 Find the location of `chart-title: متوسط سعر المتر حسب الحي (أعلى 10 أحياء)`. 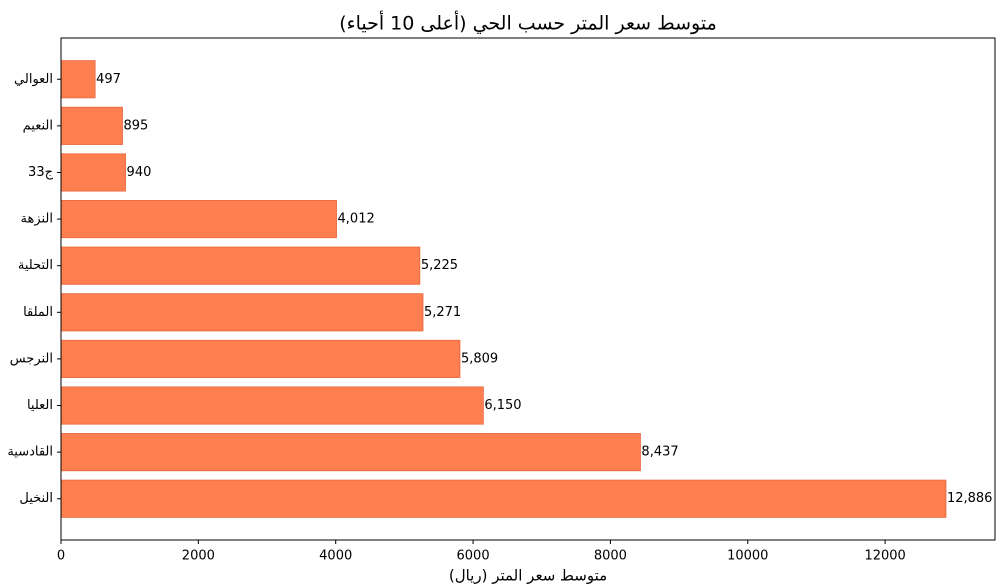

chart-title: متوسط سعر المتر حسب الحي (أعلى 10 أحياء) is located at coordinates (528, 23).